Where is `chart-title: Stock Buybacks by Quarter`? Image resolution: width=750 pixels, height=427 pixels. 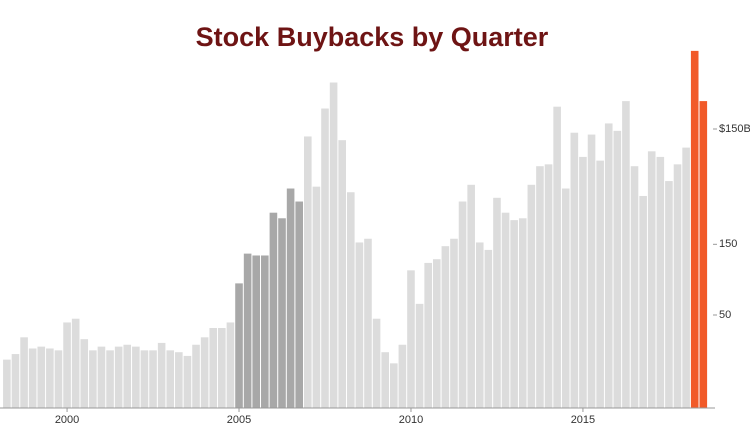
chart-title: Stock Buybacks by Quarter is located at coordinates (372, 37).